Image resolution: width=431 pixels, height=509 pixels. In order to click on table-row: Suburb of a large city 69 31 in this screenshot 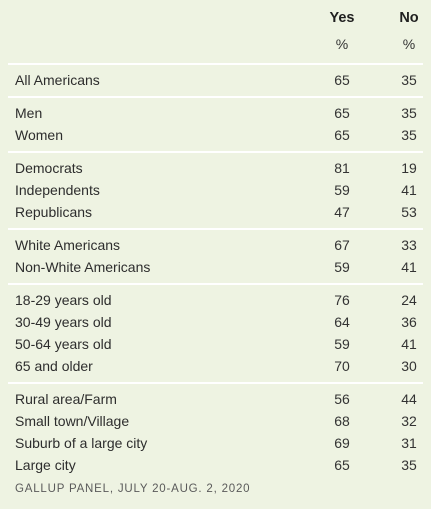, I will do `click(215, 443)`.